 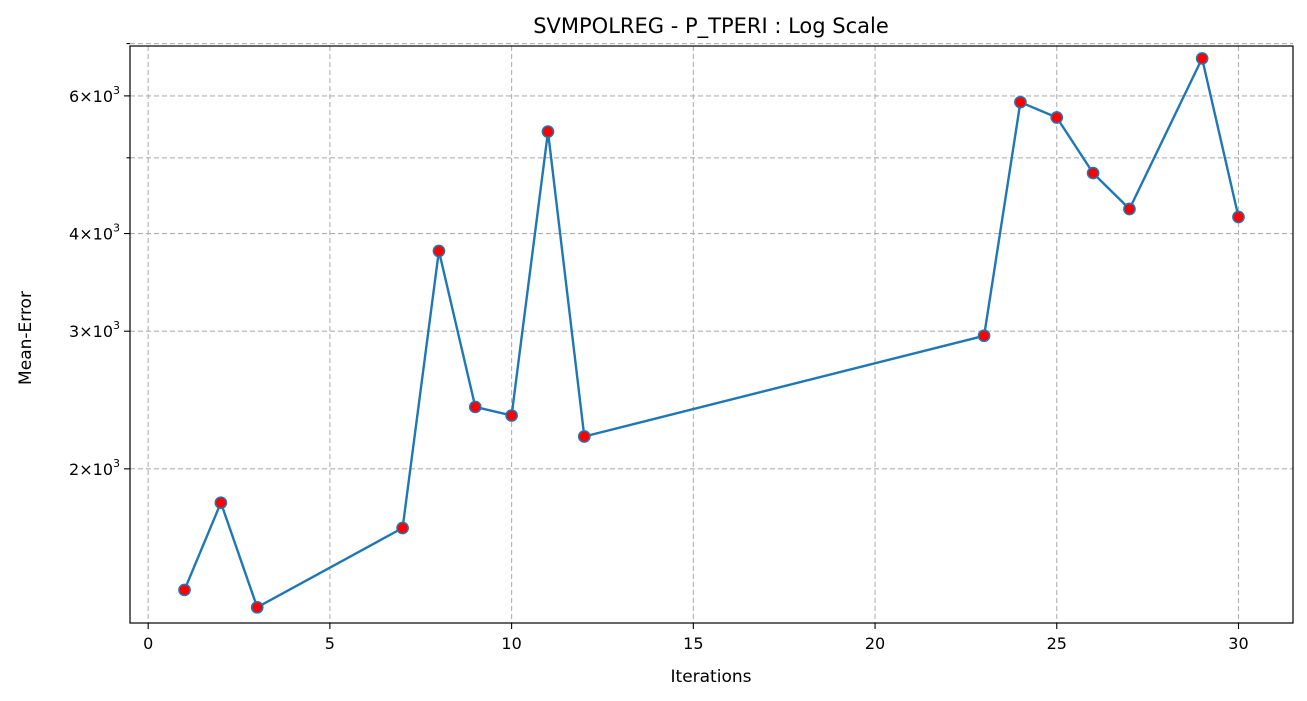 What do you see at coordinates (94, 330) in the screenshot?
I see `y-tick-label: 3×10³` at bounding box center [94, 330].